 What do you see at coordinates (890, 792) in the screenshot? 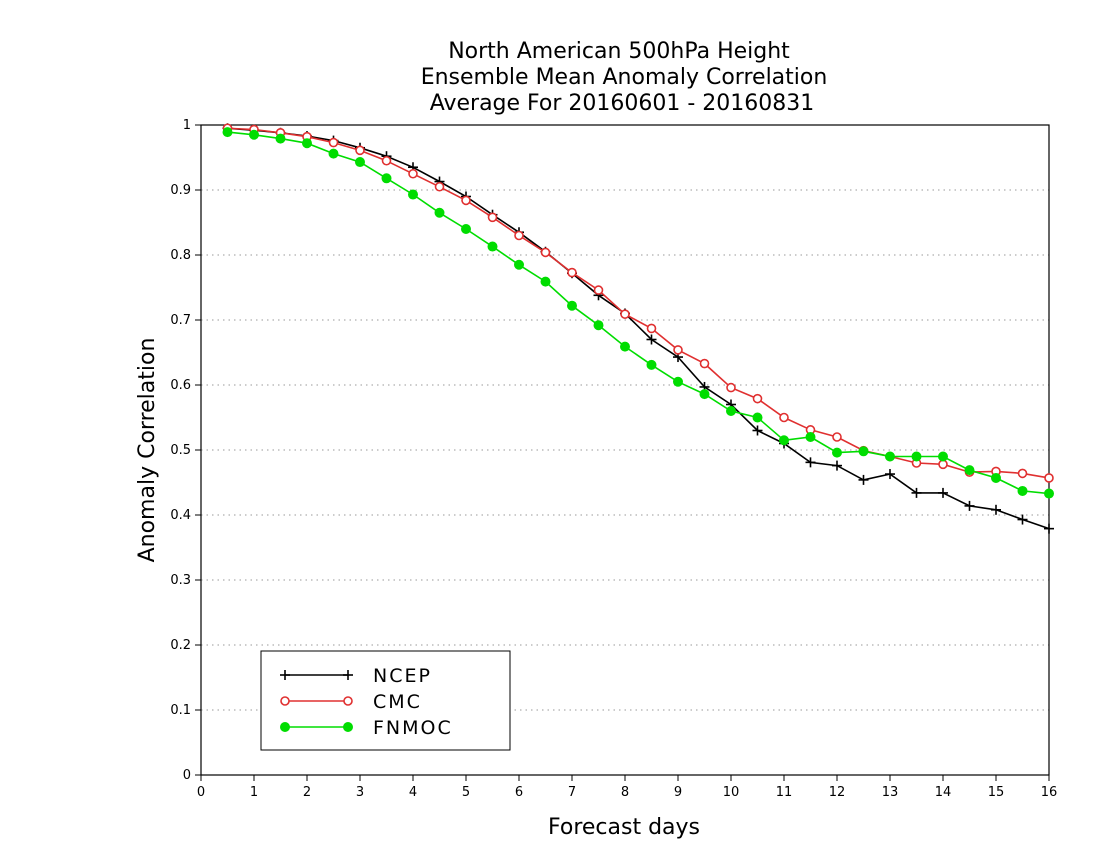
I see `x-tick-label: 13` at bounding box center [890, 792].